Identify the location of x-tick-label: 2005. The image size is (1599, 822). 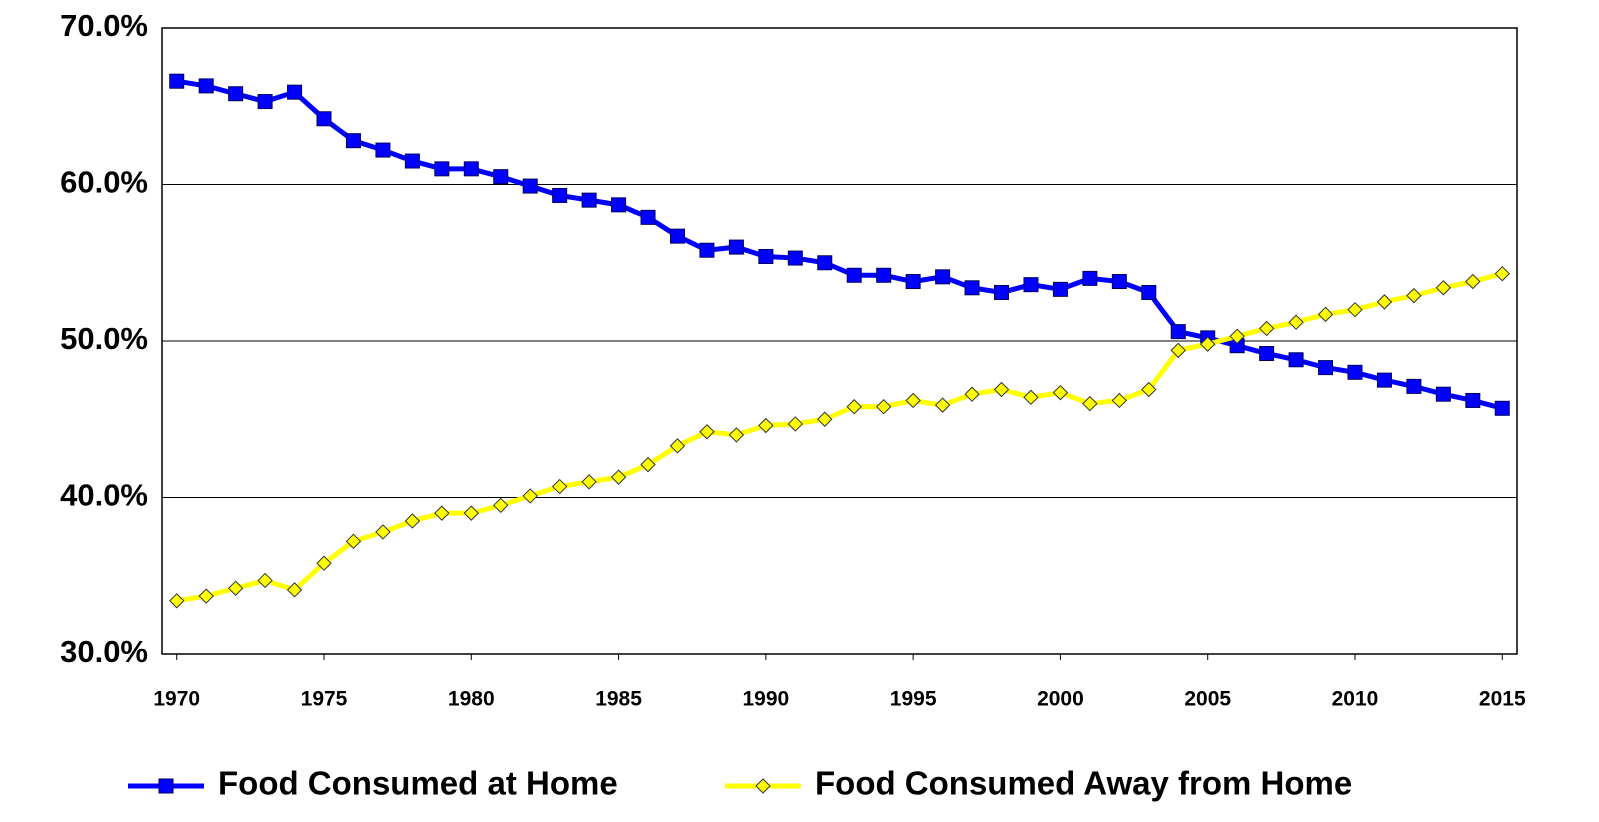
(1207, 699).